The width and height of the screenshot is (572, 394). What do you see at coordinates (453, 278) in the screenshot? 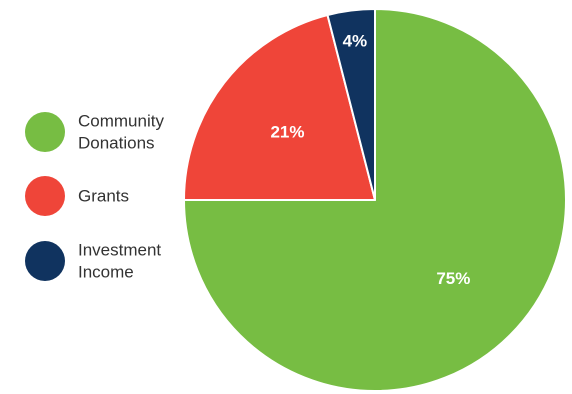
I see `pie-slice-label-community-donations: 75%` at bounding box center [453, 278].